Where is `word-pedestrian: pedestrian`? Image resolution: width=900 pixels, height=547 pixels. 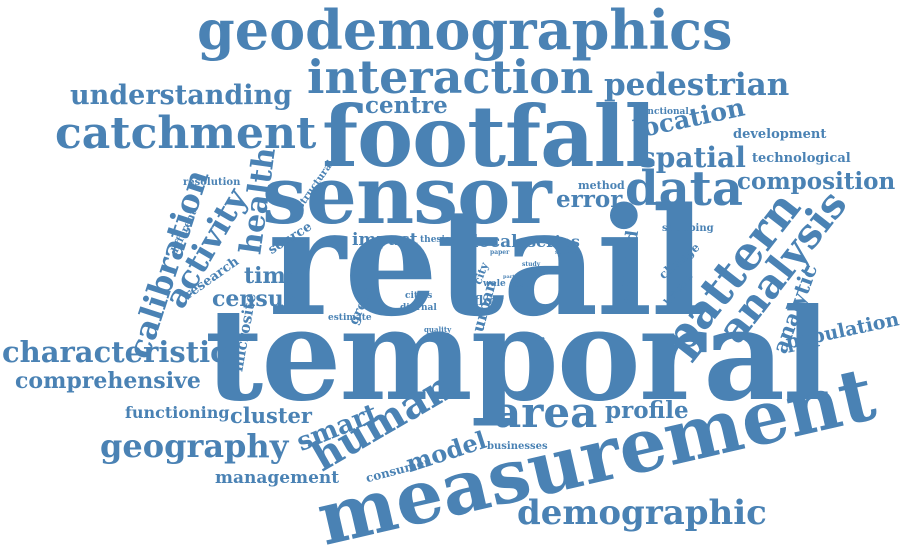 word-pedestrian: pedestrian is located at coordinates (697, 85).